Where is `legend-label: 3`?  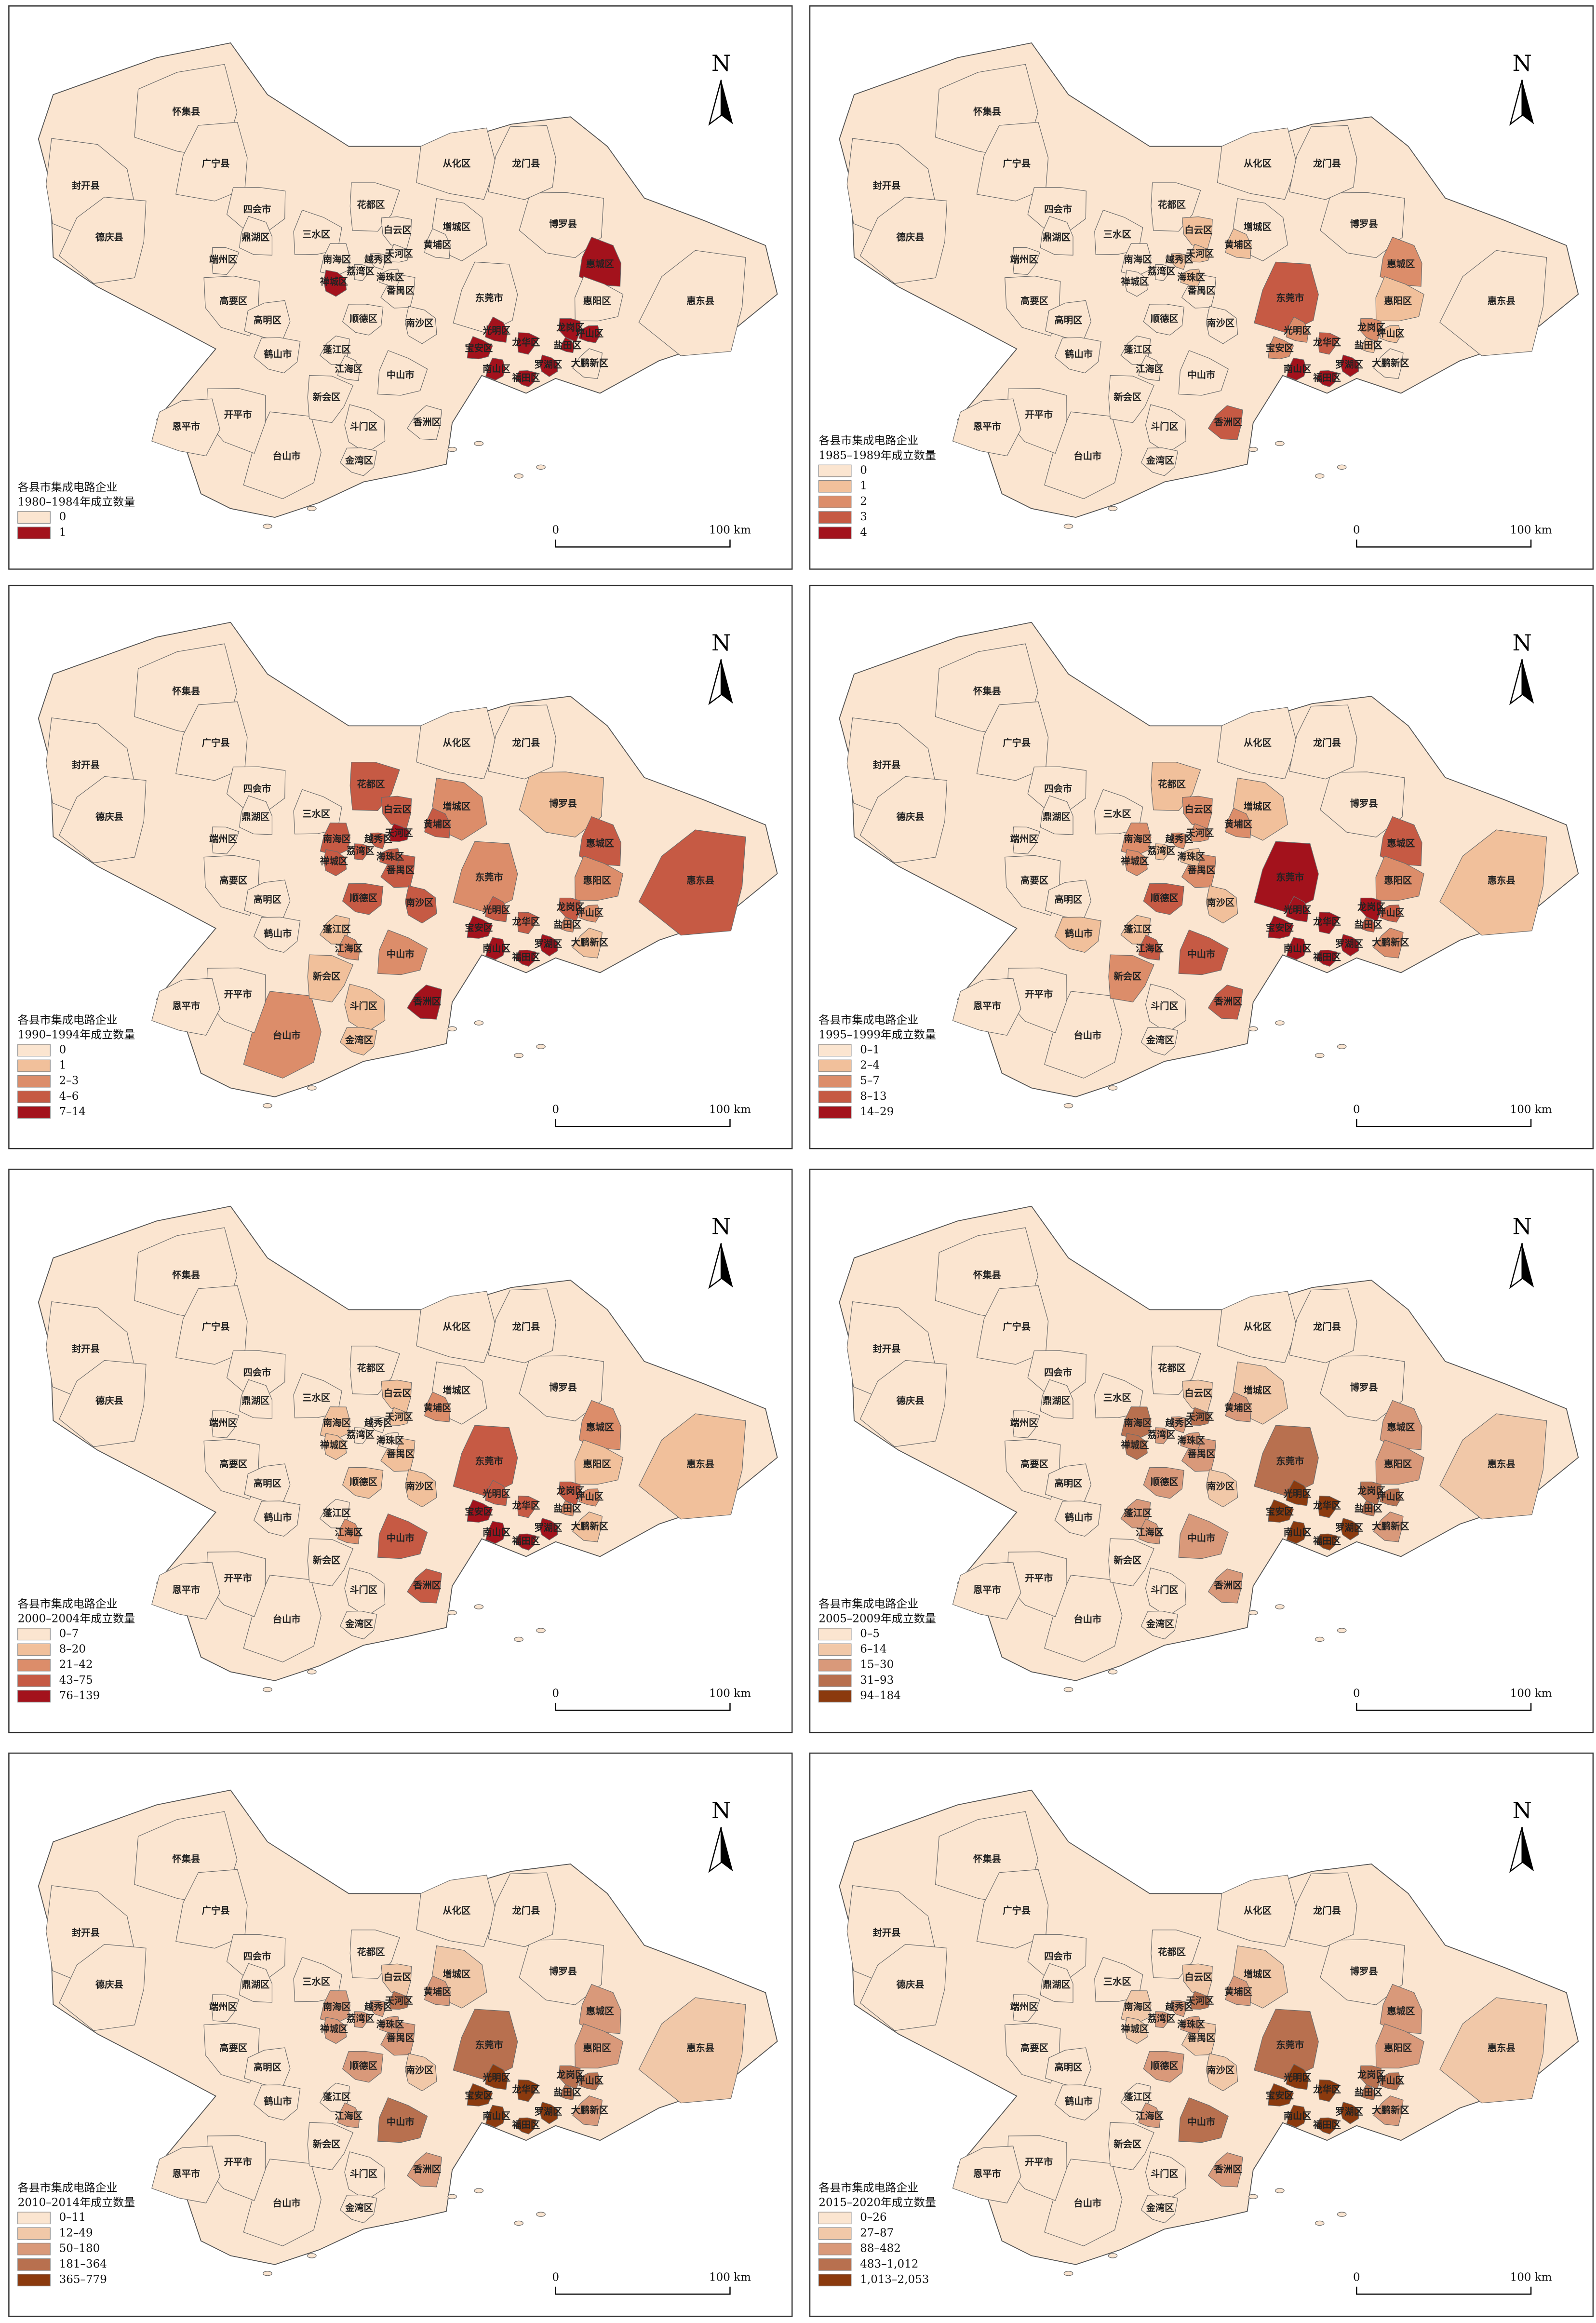
legend-label: 3 is located at coordinates (863, 517).